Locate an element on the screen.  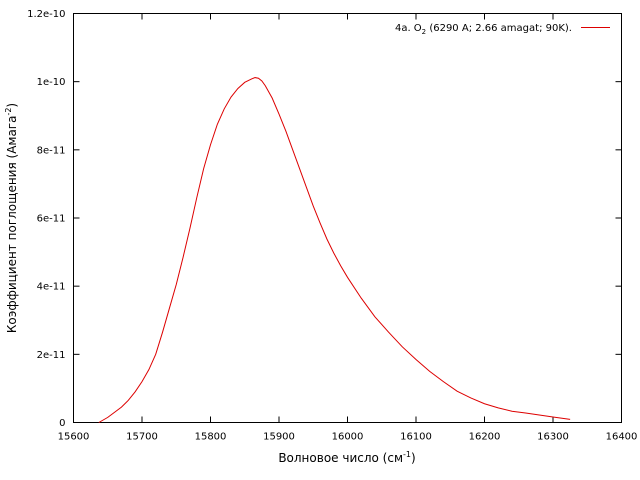
legend-label: 4a. O2 (6290 A; 2.66 amagat; 90K). is located at coordinates (483, 29).